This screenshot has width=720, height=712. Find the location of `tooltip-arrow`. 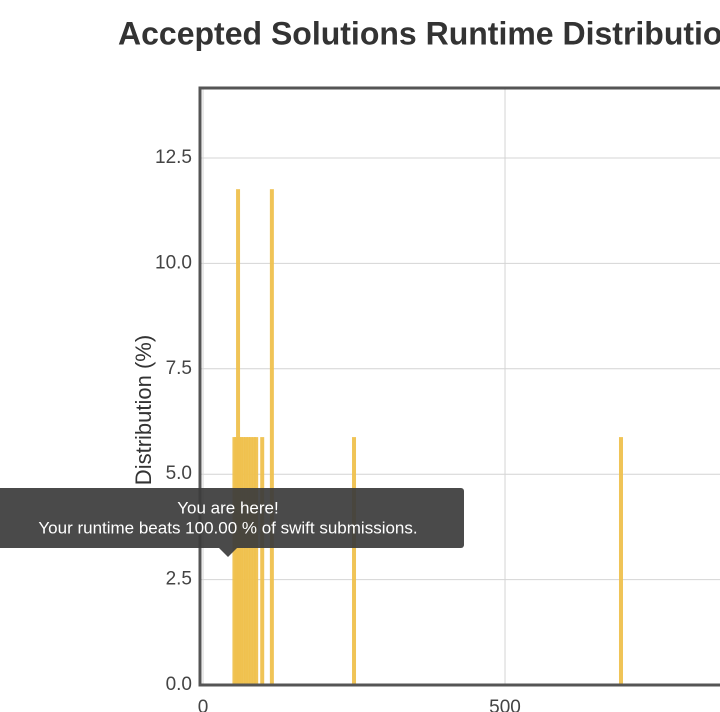

tooltip-arrow is located at coordinates (228, 552).